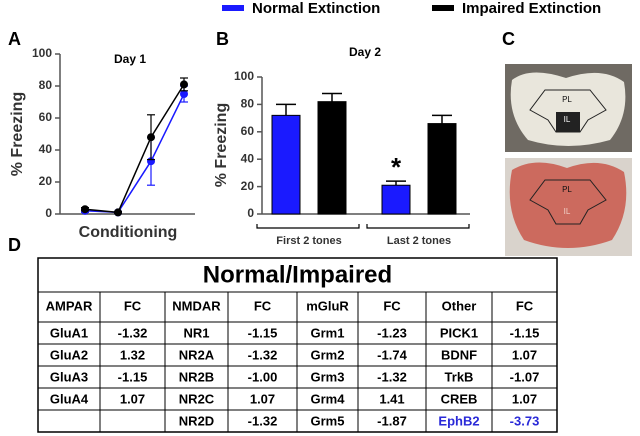  Describe the element at coordinates (132, 354) in the screenshot. I see `table-cell: 1.32` at that location.